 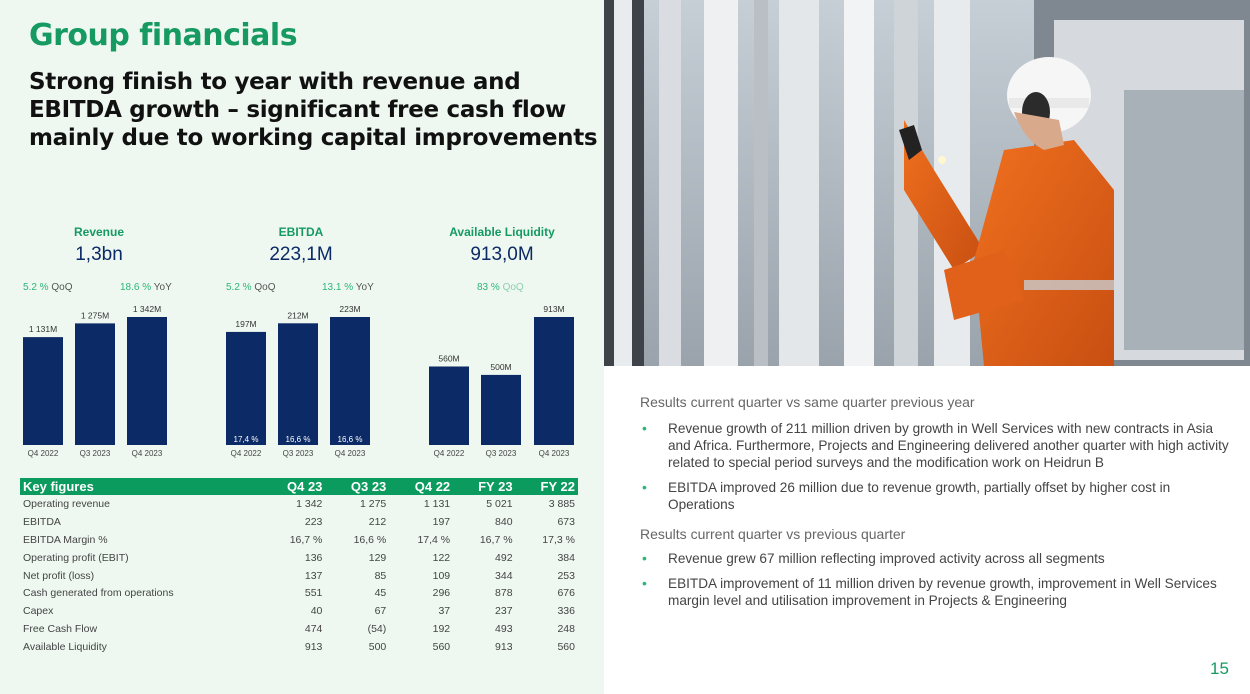 What do you see at coordinates (377, 629) in the screenshot?
I see `table-cell: (54)` at bounding box center [377, 629].